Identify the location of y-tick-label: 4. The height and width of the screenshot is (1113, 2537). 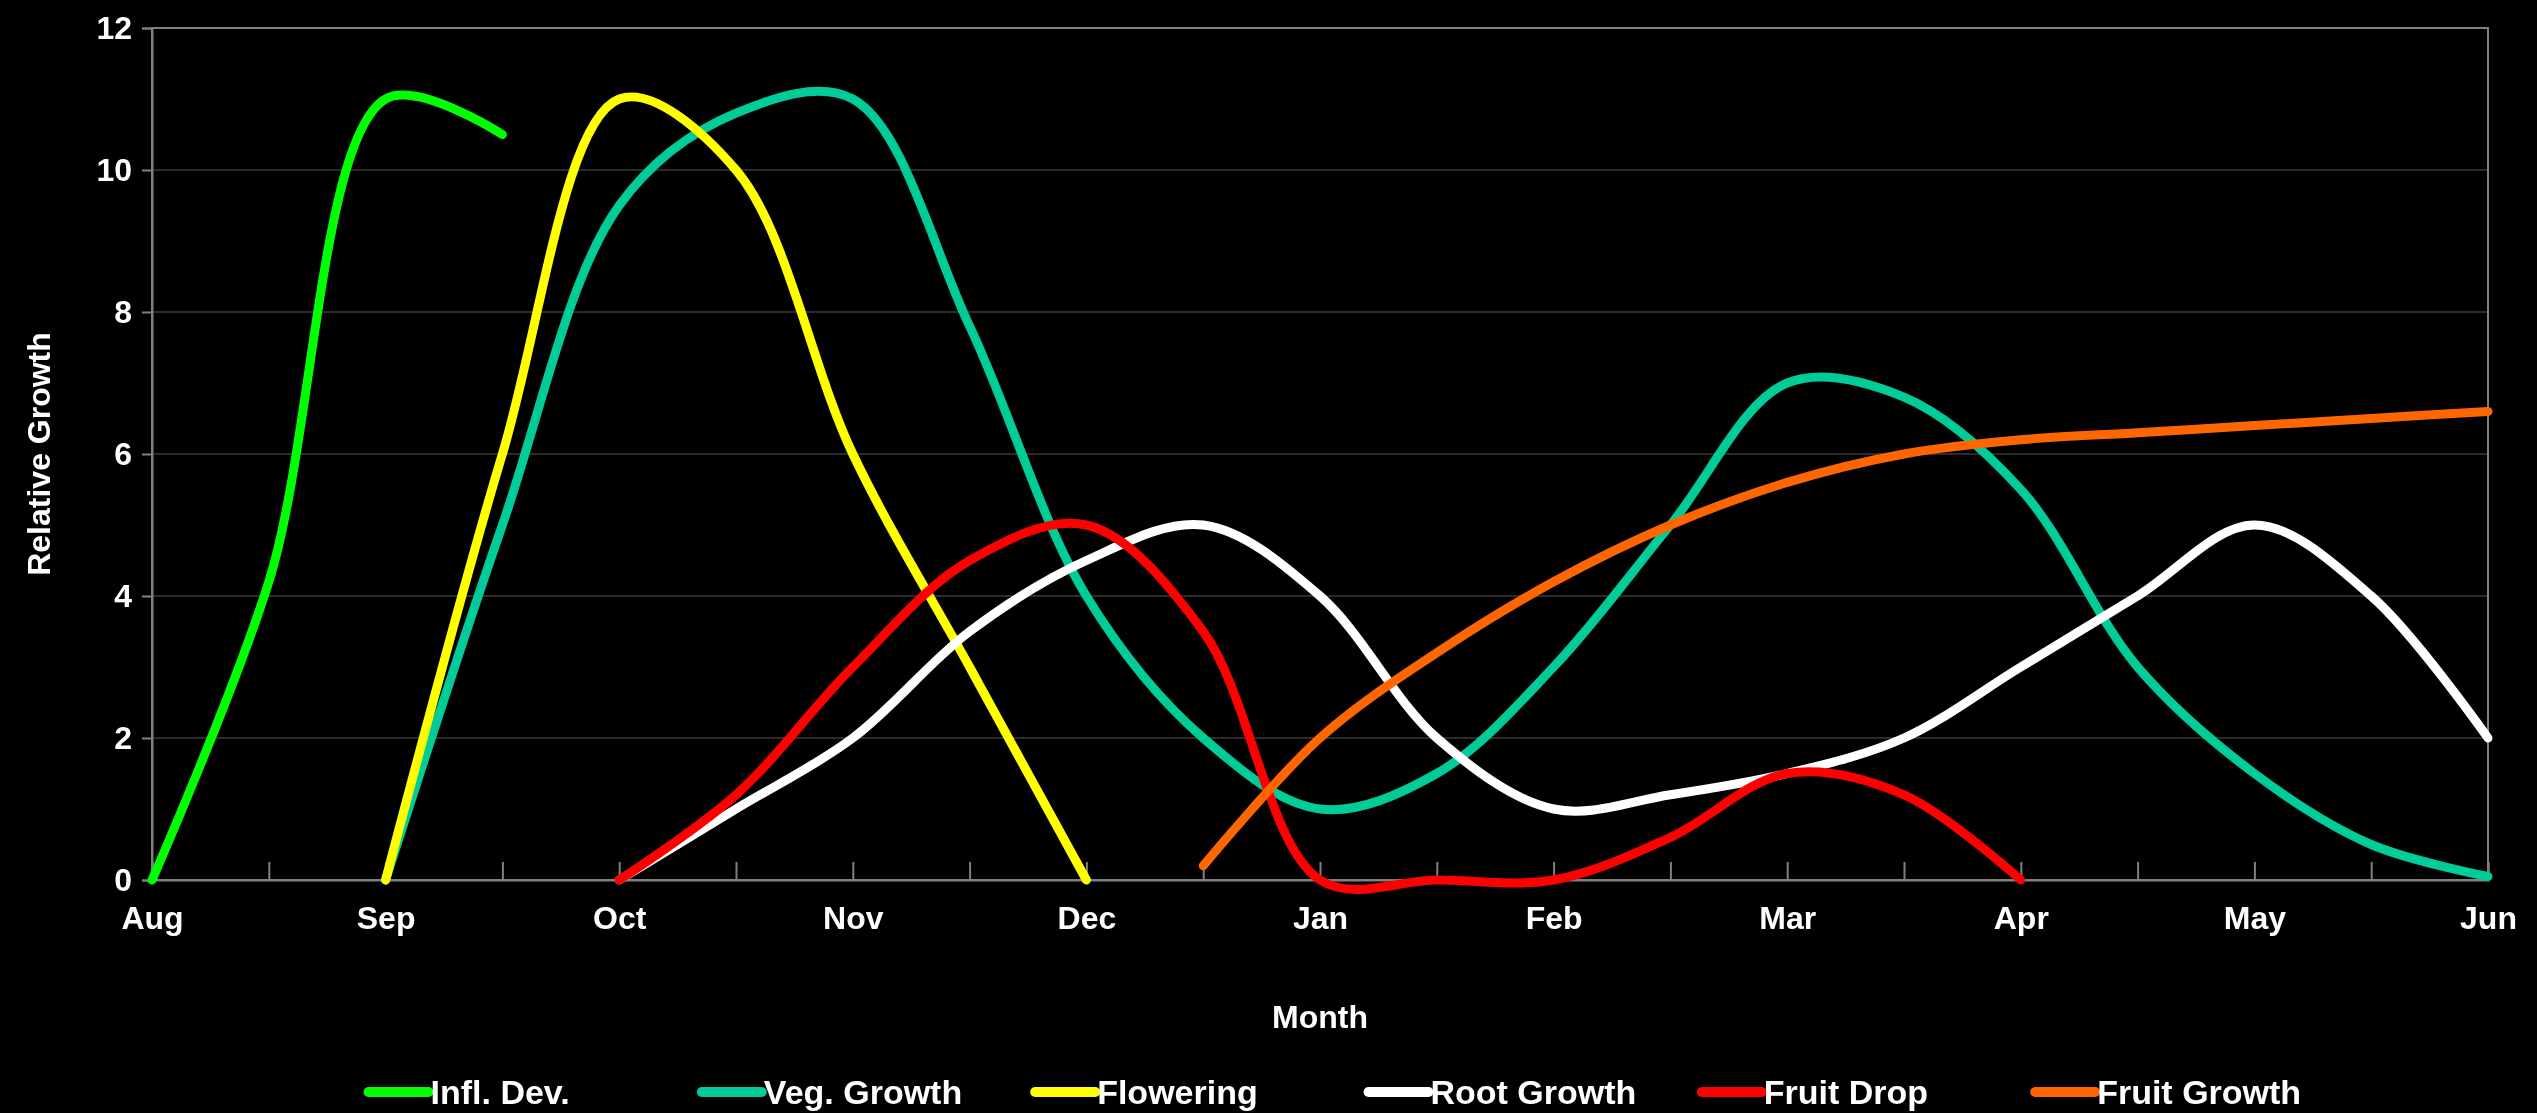
(123, 595).